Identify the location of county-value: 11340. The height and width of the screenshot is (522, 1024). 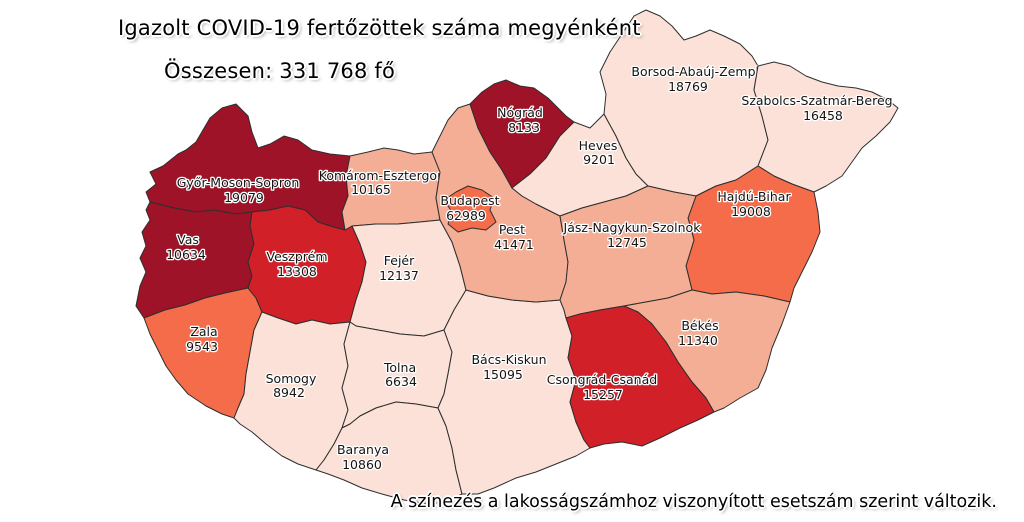
(698, 340).